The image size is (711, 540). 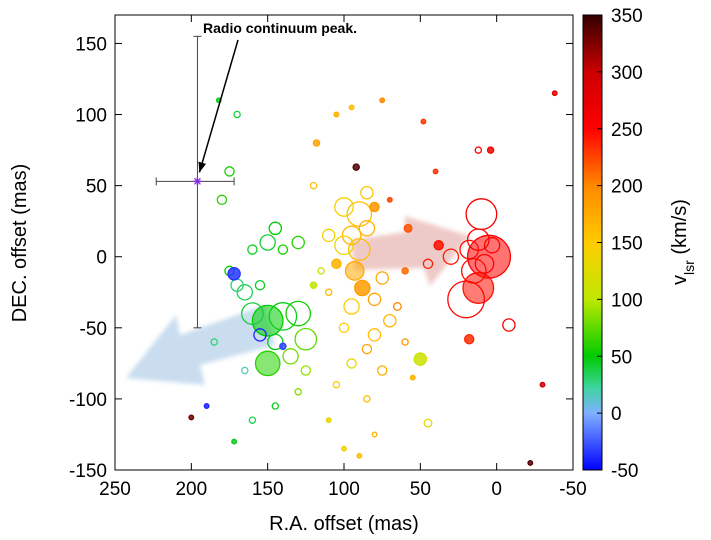 What do you see at coordinates (627, 300) in the screenshot?
I see `colorbar-tick-label: 100` at bounding box center [627, 300].